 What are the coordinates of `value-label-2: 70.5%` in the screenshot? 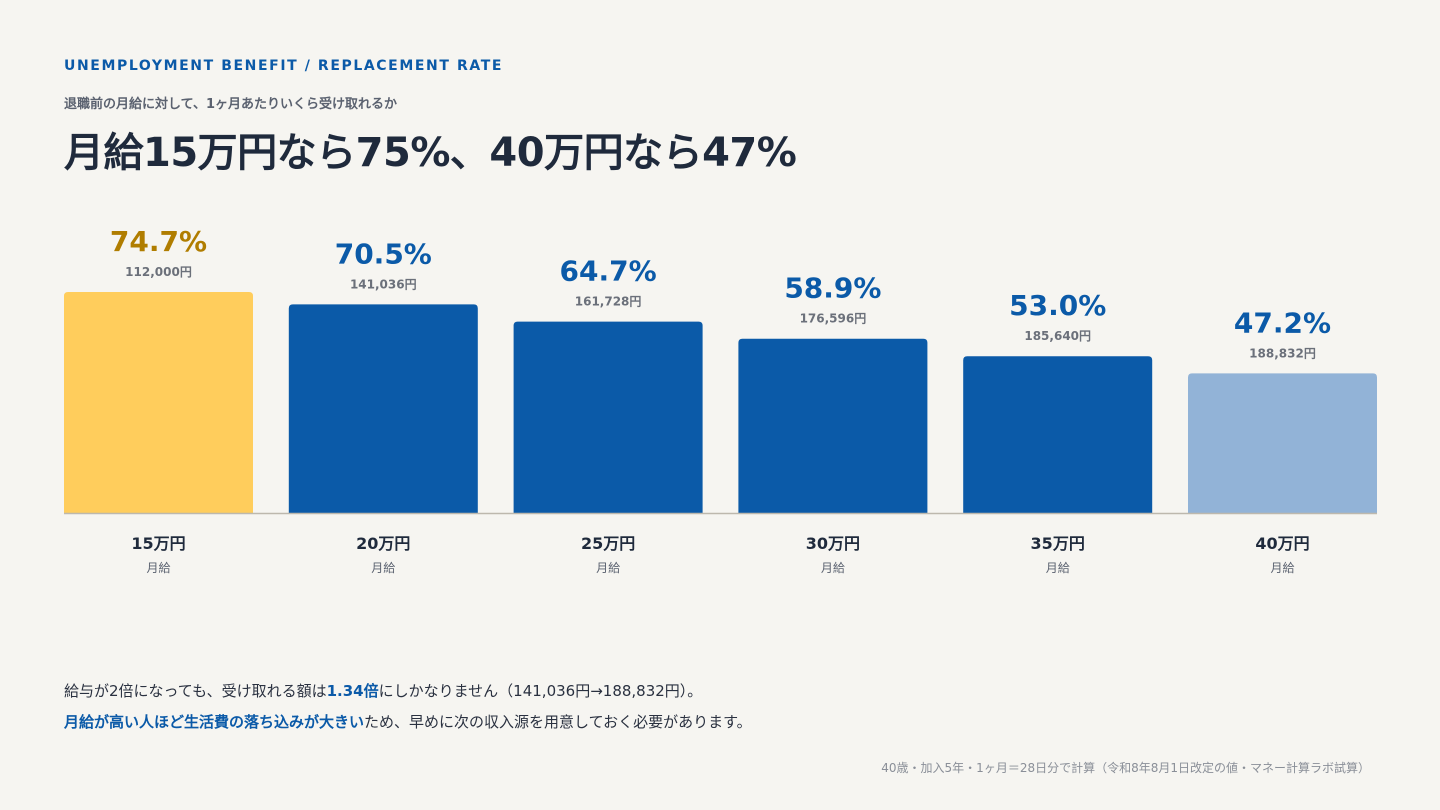 It's located at (383, 253).